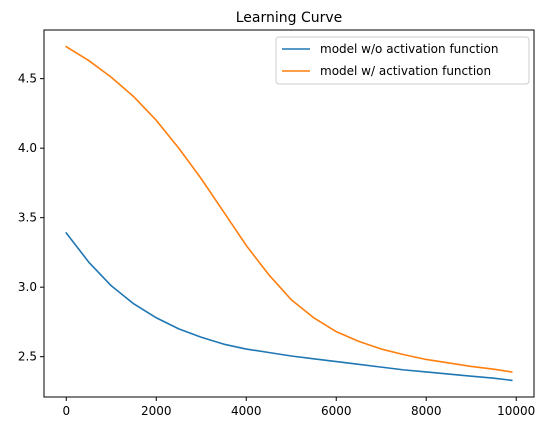 Image resolution: width=552 pixels, height=433 pixels. I want to click on y-tick-label: 3.0, so click(27, 287).